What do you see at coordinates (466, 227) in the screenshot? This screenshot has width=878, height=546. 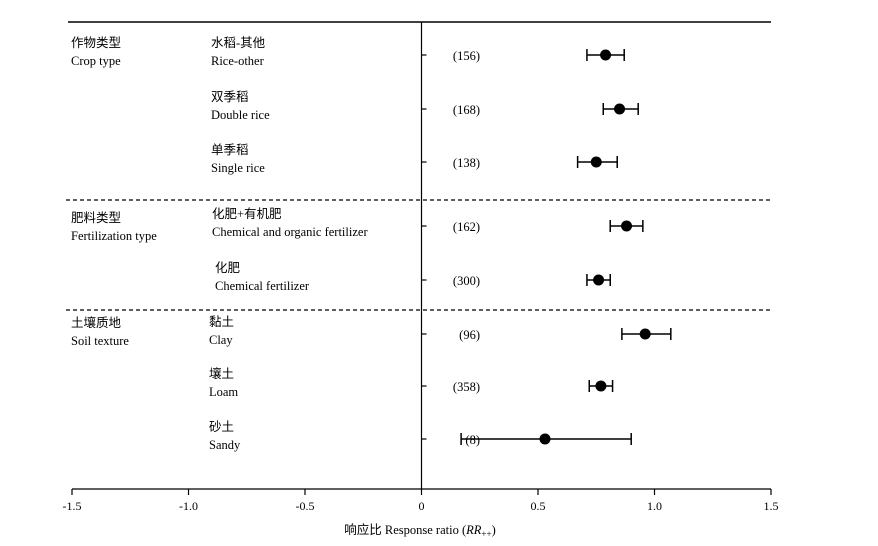 I see `sample-count: (162)` at bounding box center [466, 227].